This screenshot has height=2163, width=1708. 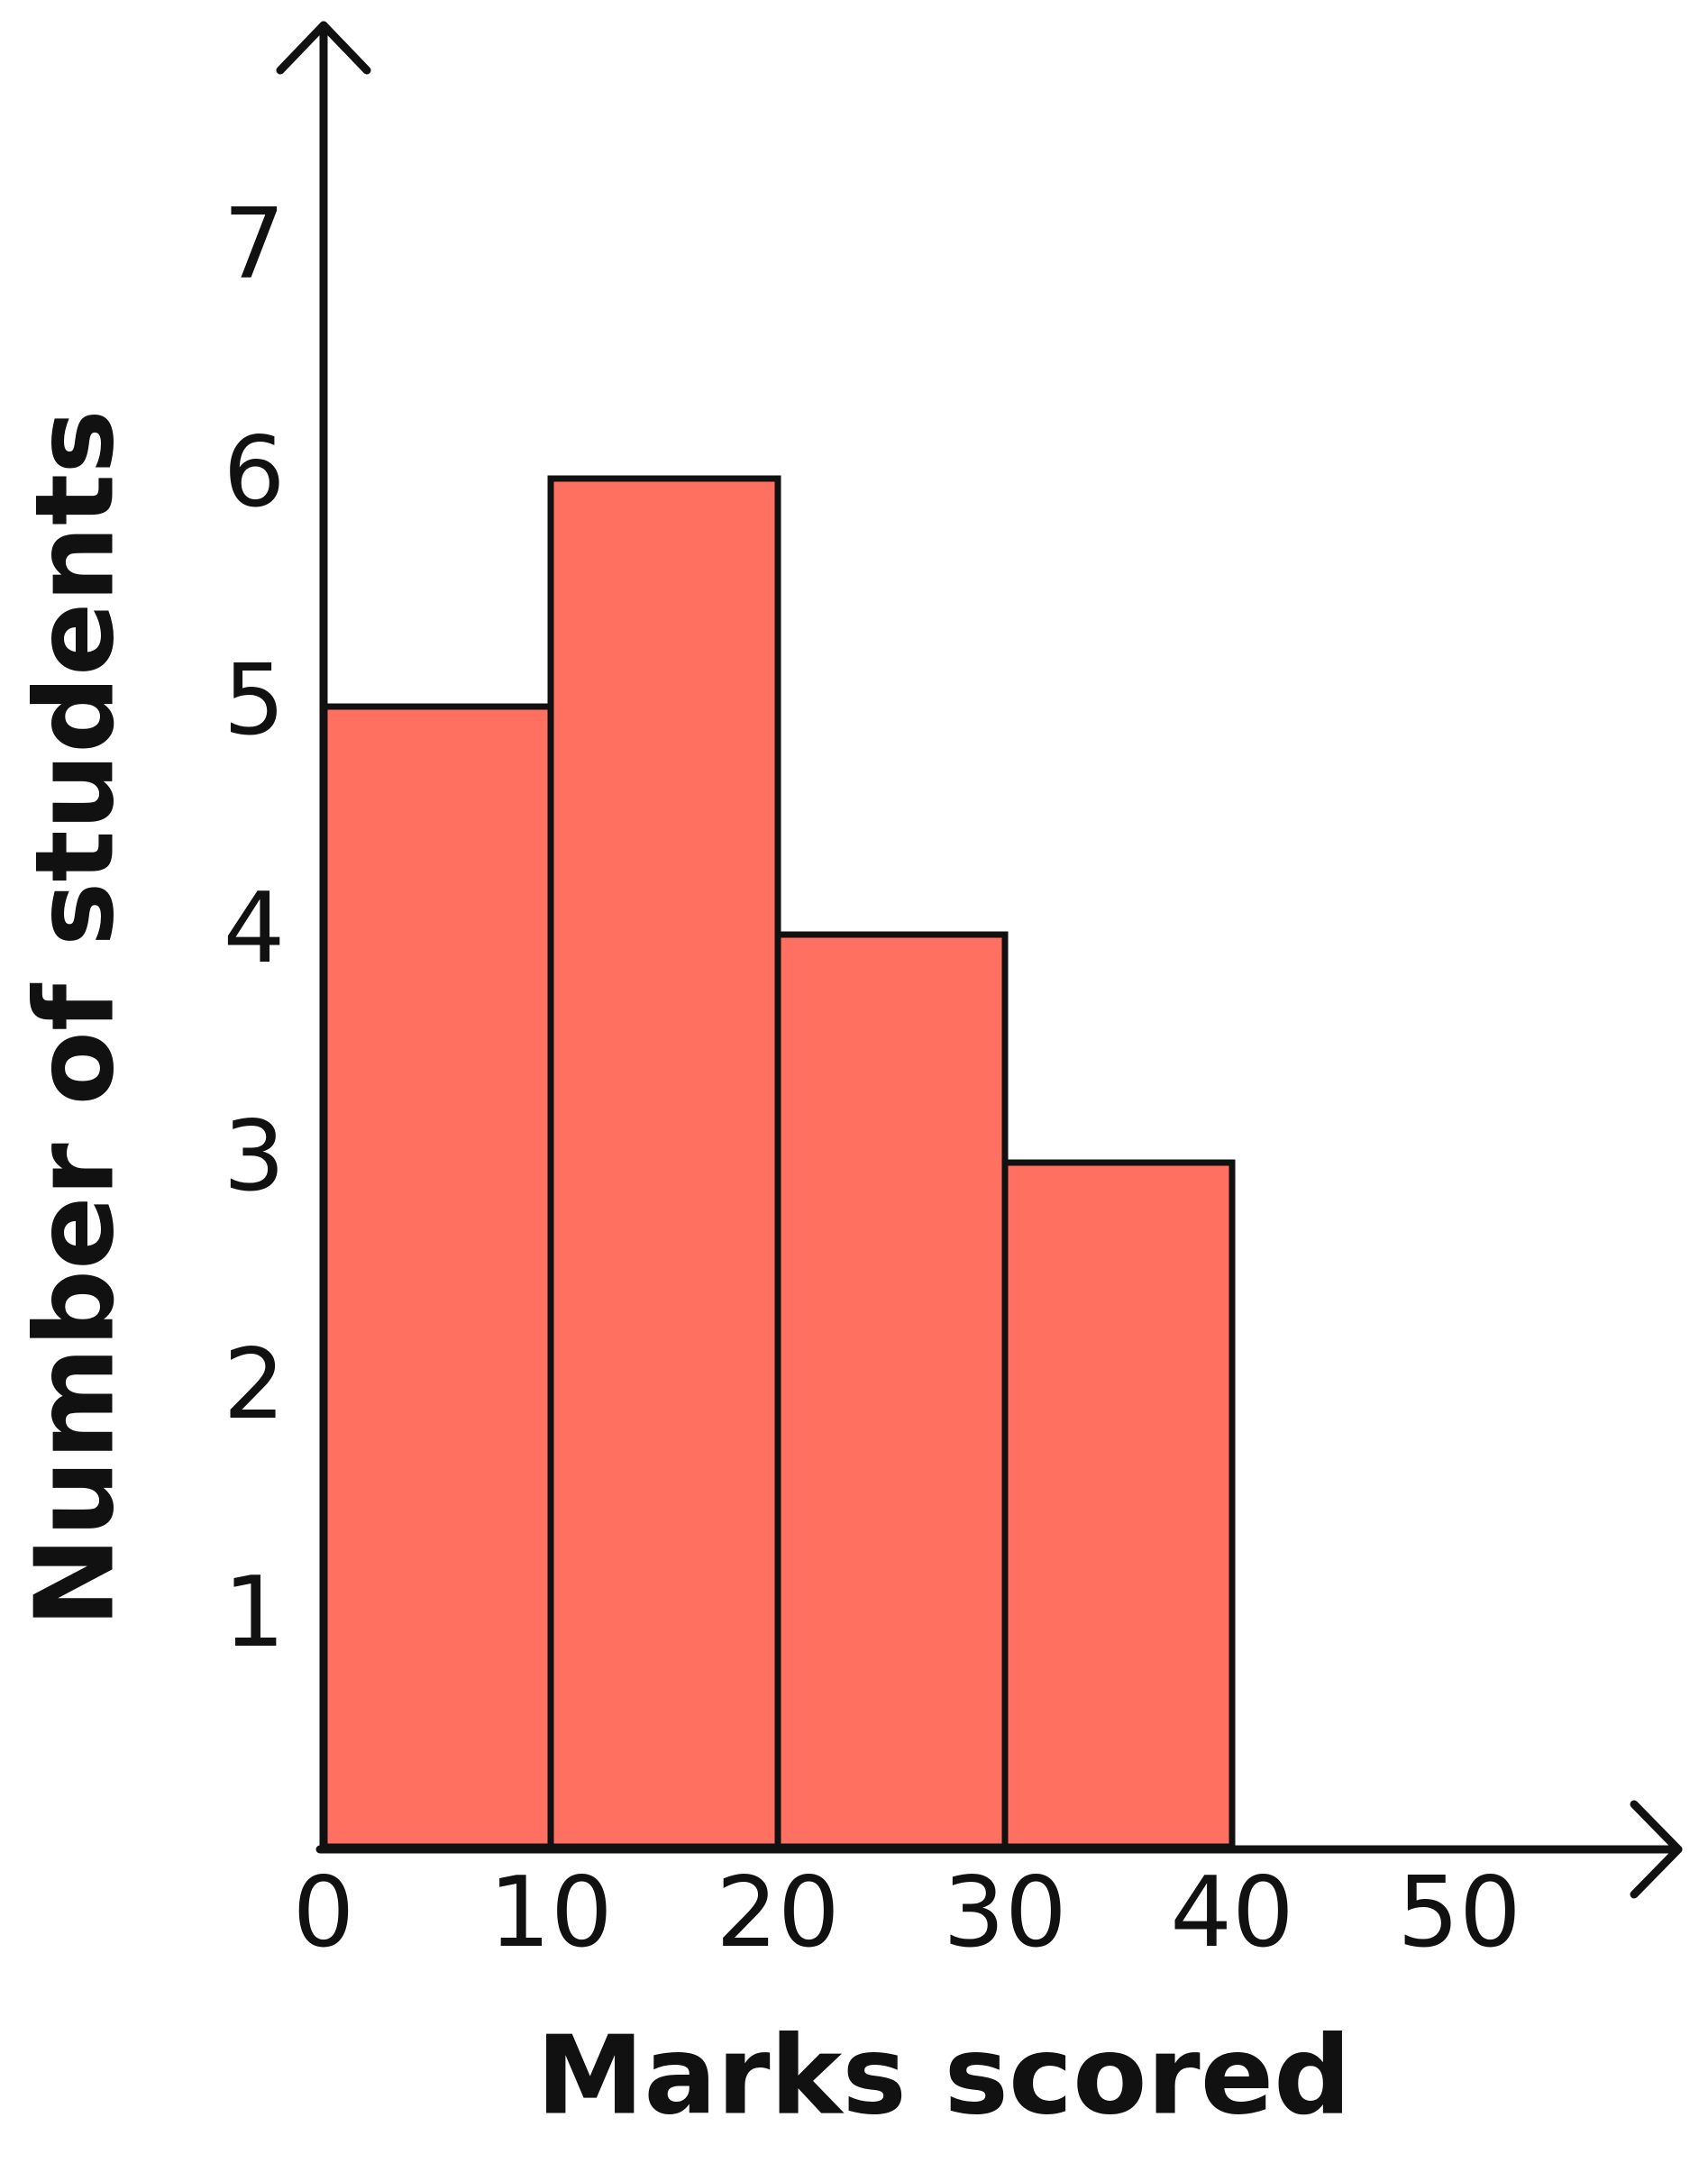 I want to click on y-axis-arrow, so click(x=323, y=48).